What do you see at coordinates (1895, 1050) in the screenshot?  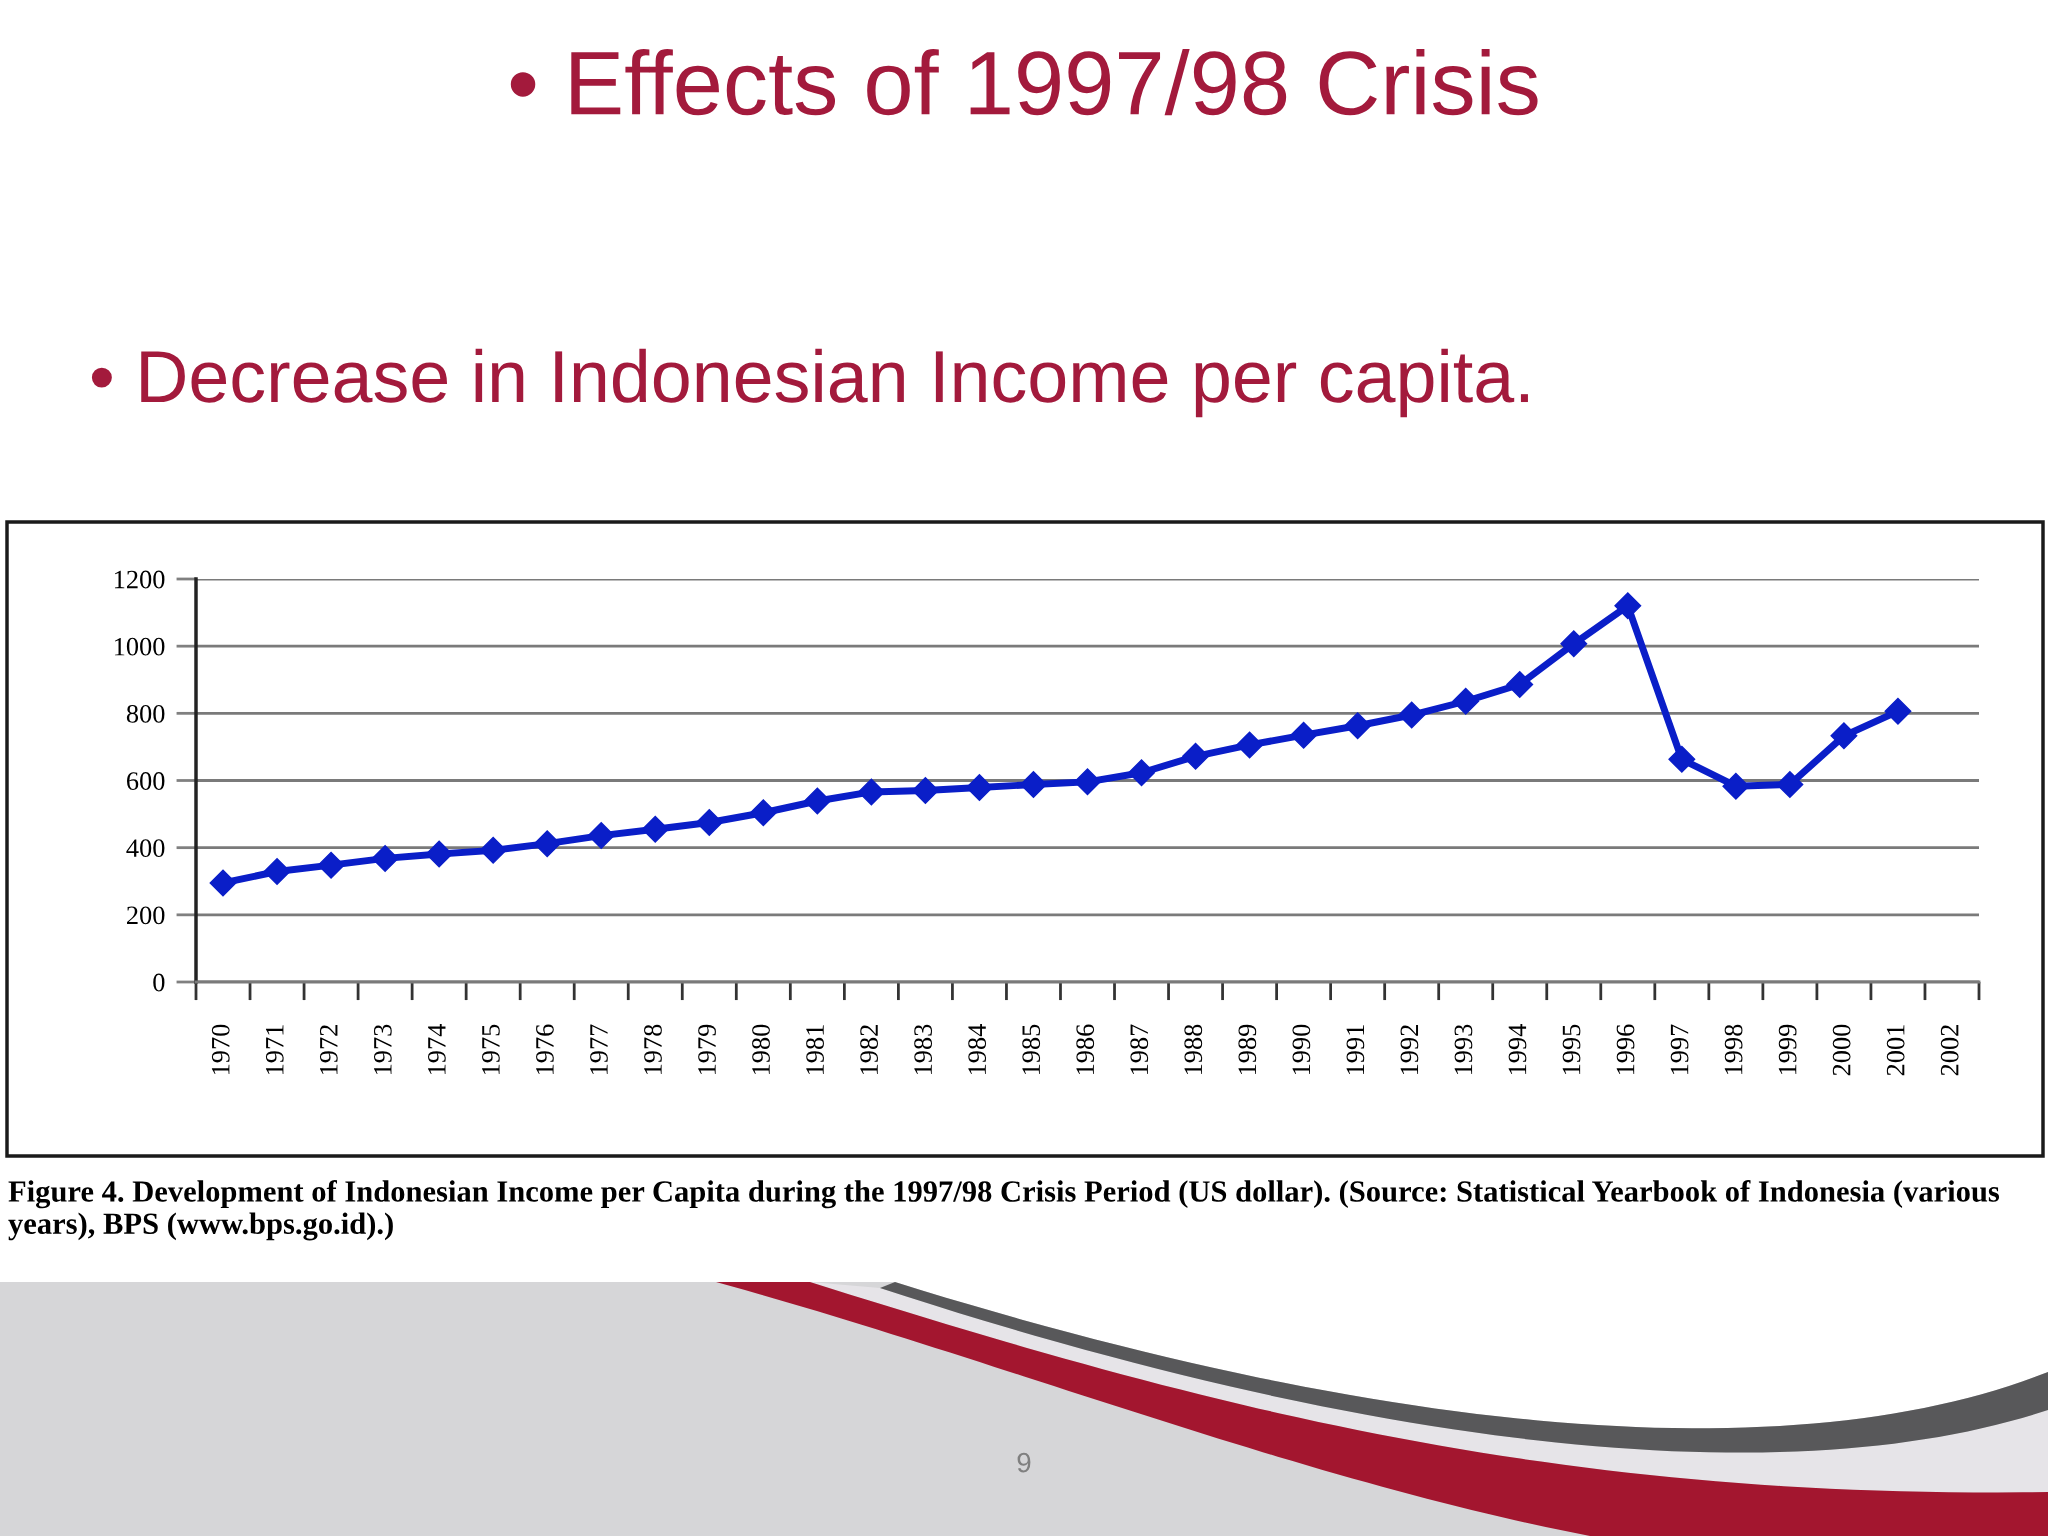 I see `x-tick-label: 2001` at bounding box center [1895, 1050].